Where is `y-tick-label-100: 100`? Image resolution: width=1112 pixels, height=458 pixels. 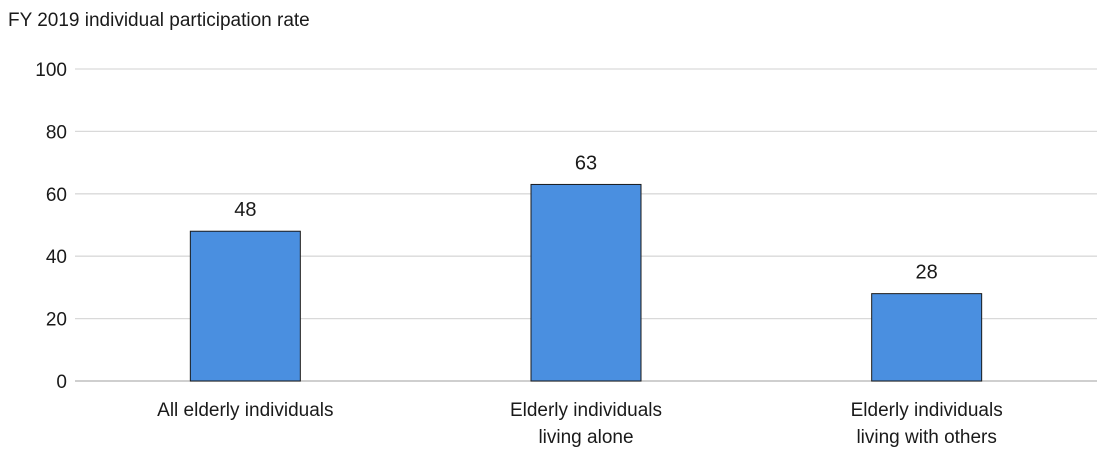 y-tick-label-100: 100 is located at coordinates (51, 70).